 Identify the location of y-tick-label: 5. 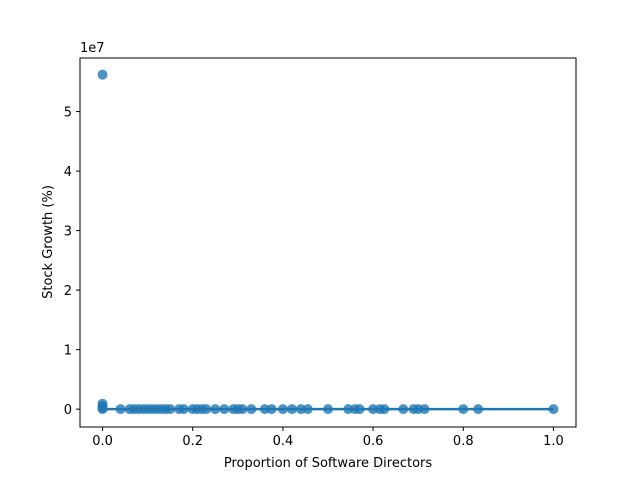
(68, 113).